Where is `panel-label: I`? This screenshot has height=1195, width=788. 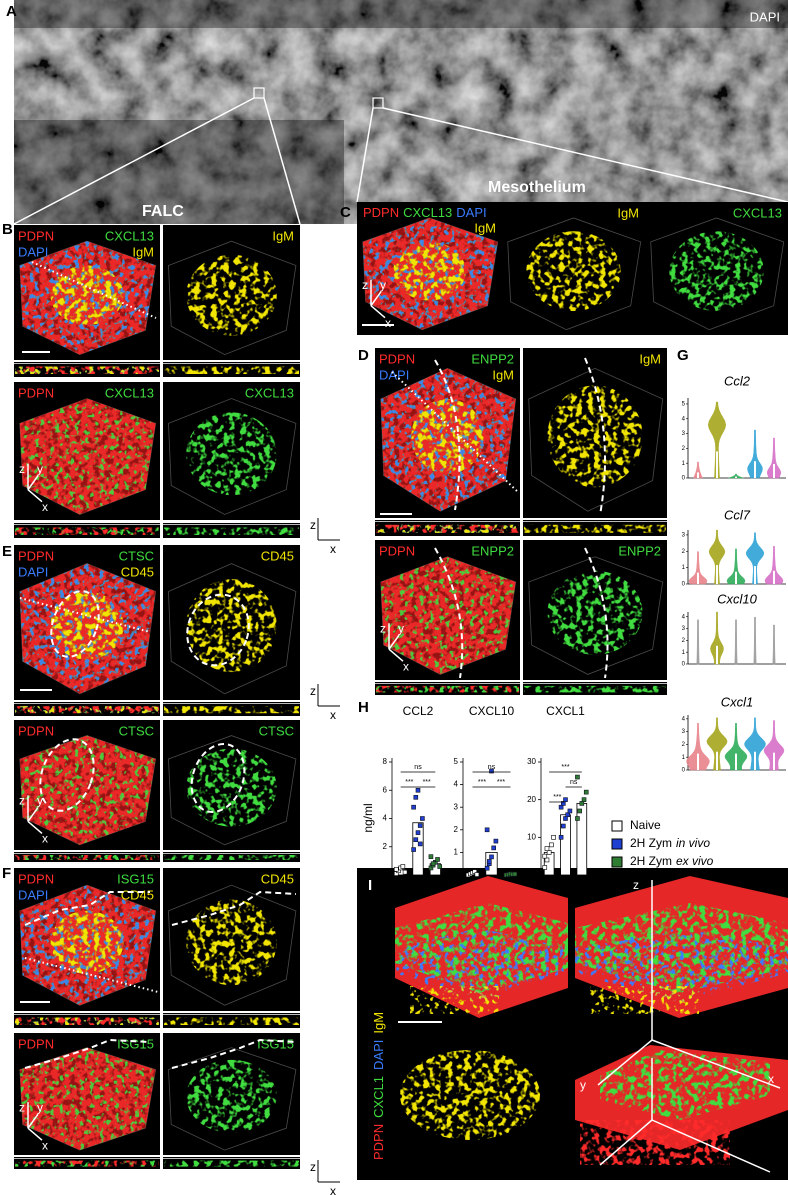 panel-label: I is located at coordinates (370, 885).